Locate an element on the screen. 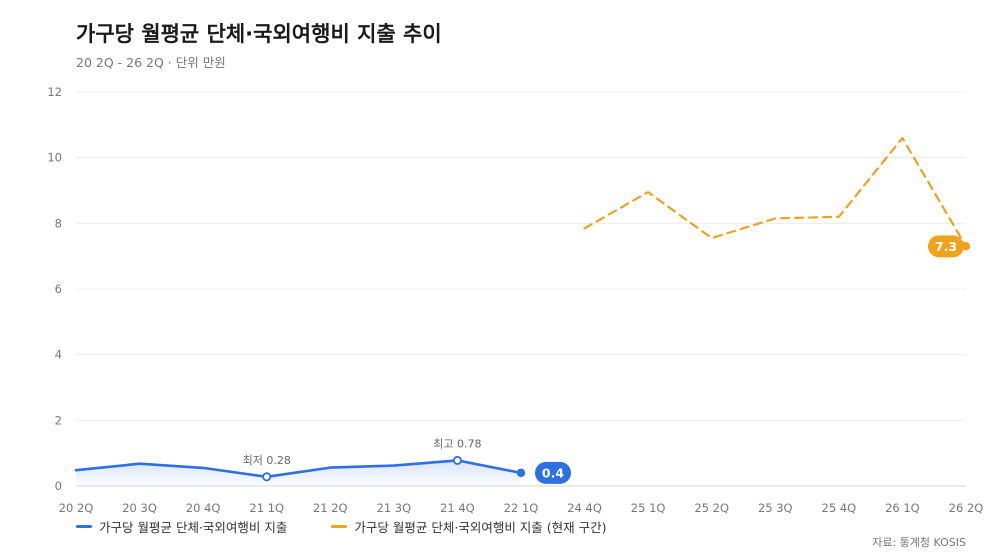  y-tick-label: 6 is located at coordinates (58, 289).